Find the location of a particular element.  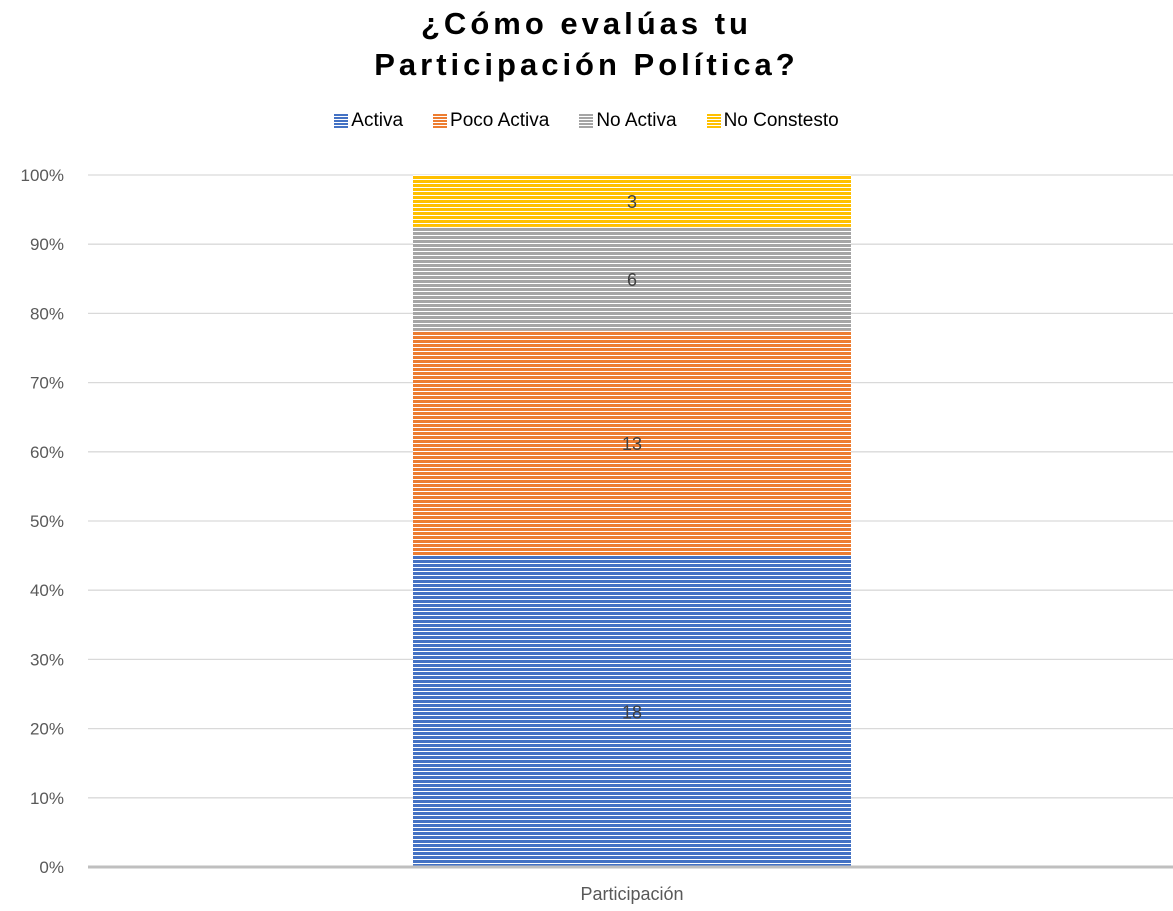

legend-label-no-constesto: No Constesto is located at coordinates (781, 120).